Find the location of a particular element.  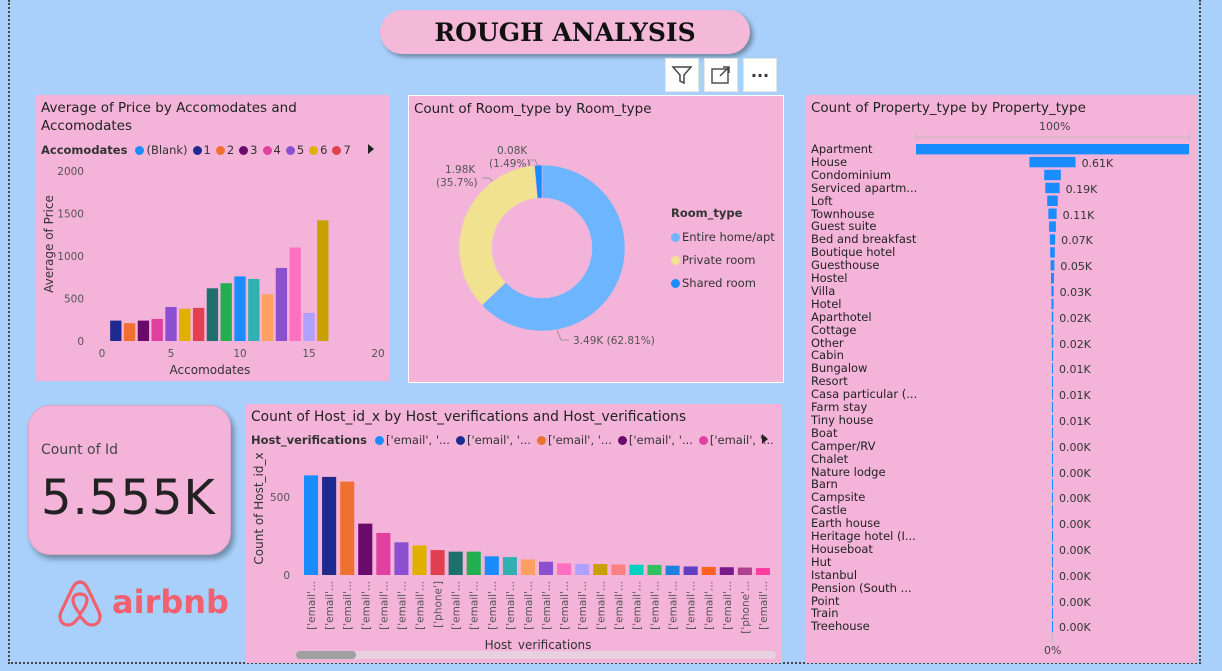

price-legend-item: 4 is located at coordinates (271, 150).